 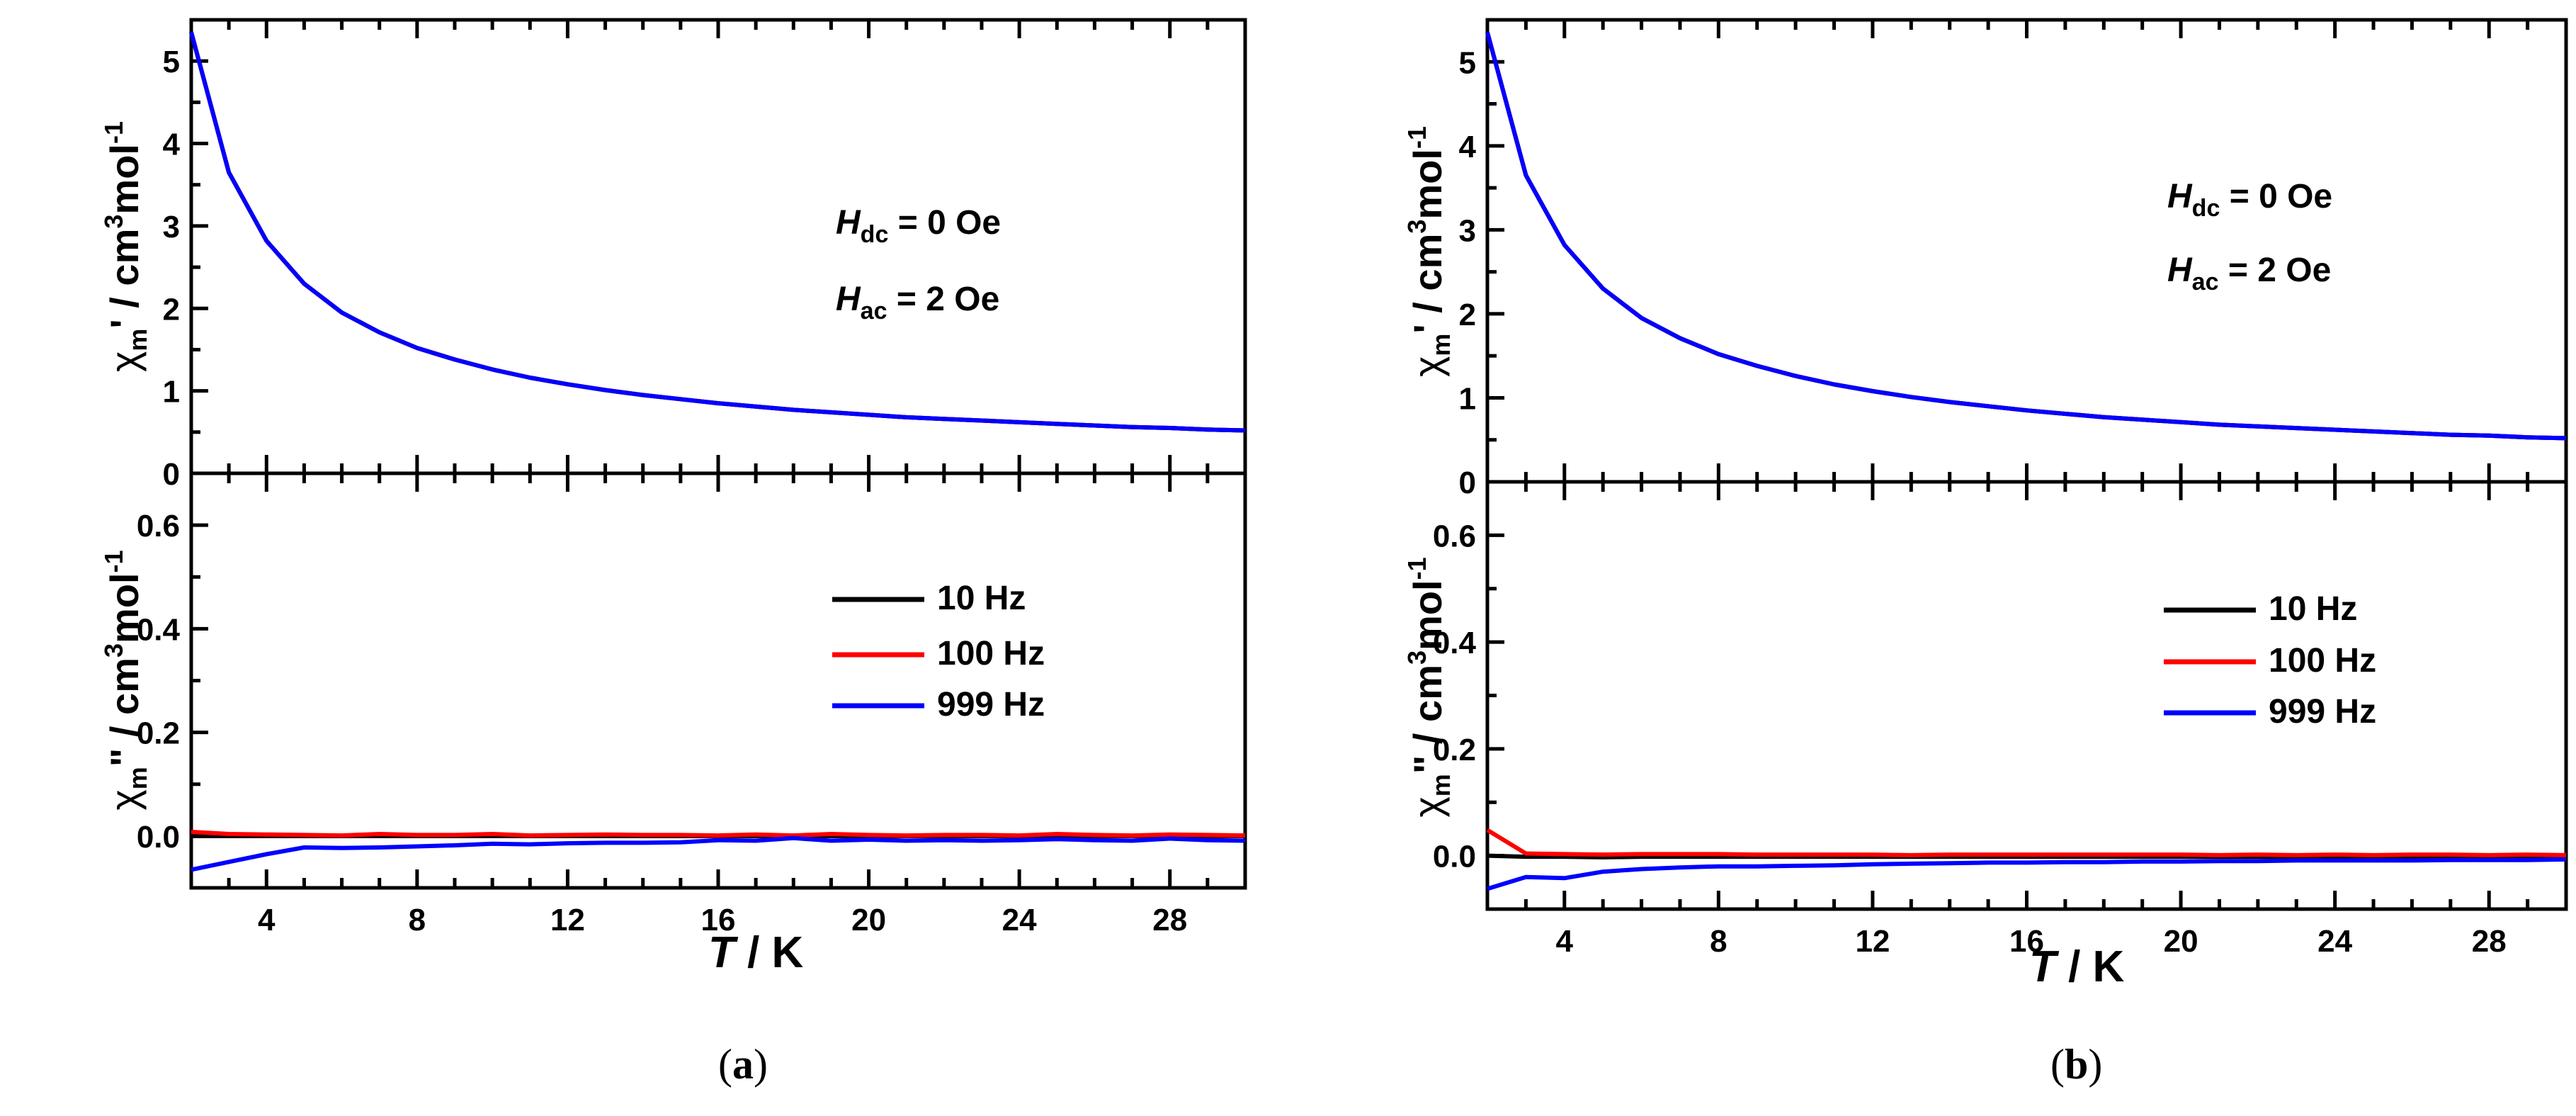 I want to click on top-y-axis-label: χm' / cm3mol-1, so click(x=125, y=246).